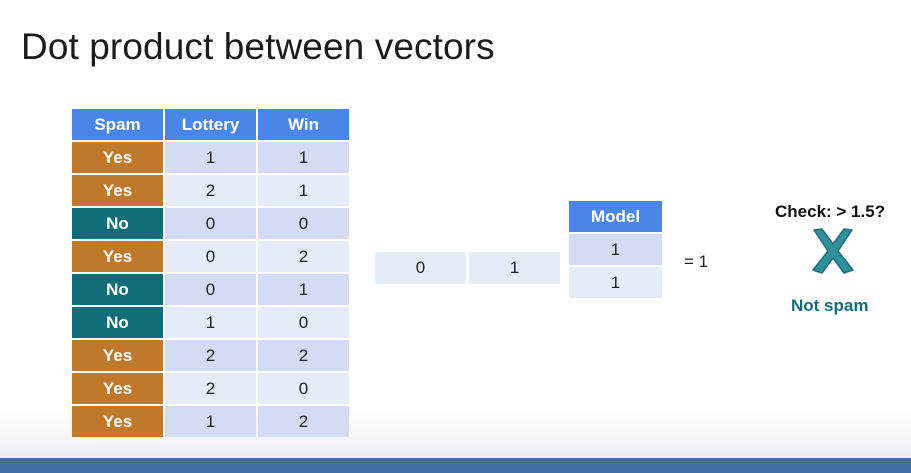 The image size is (911, 473). I want to click on model-weights: Model 1 1, so click(615, 249).